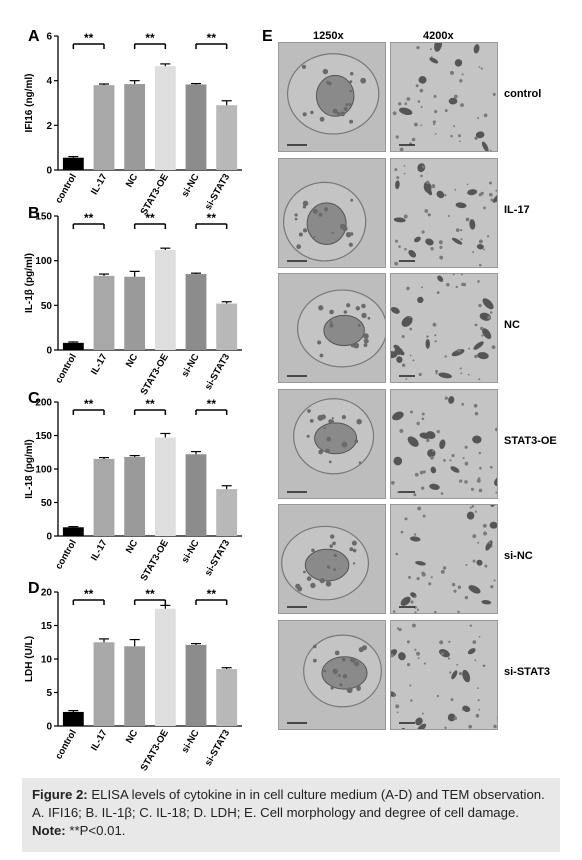 The height and width of the screenshot is (860, 582). Describe the element at coordinates (227, 137) in the screenshot. I see `bar-si-stat3` at that location.